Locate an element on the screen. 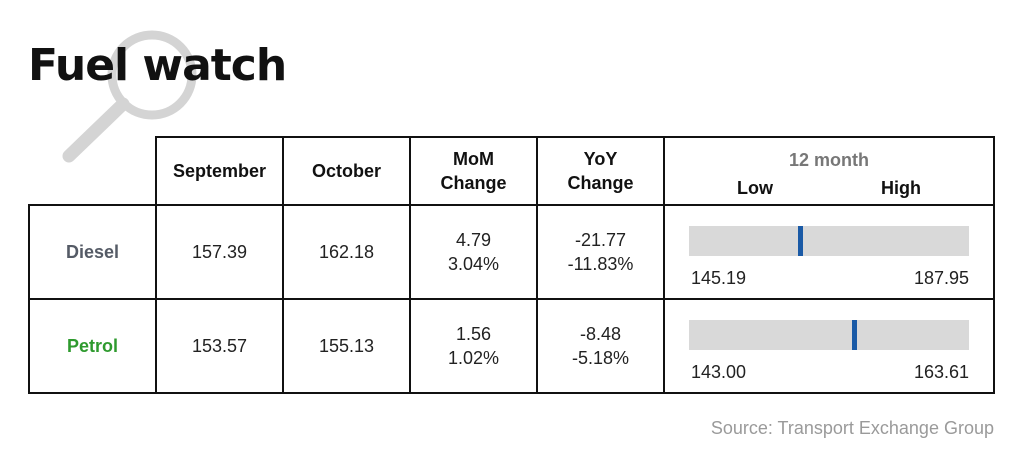 This screenshot has height=474, width=1024. mom-change-cell: 1.56 1.02% is located at coordinates (473, 346).